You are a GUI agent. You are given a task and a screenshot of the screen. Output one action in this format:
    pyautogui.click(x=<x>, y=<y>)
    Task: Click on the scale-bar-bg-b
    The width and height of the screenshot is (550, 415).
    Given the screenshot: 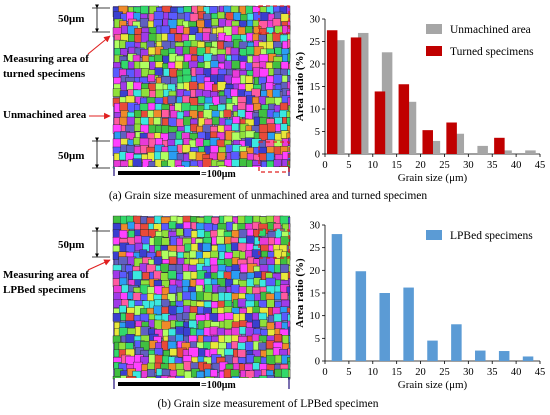 What is the action you would take?
    pyautogui.click(x=201, y=384)
    